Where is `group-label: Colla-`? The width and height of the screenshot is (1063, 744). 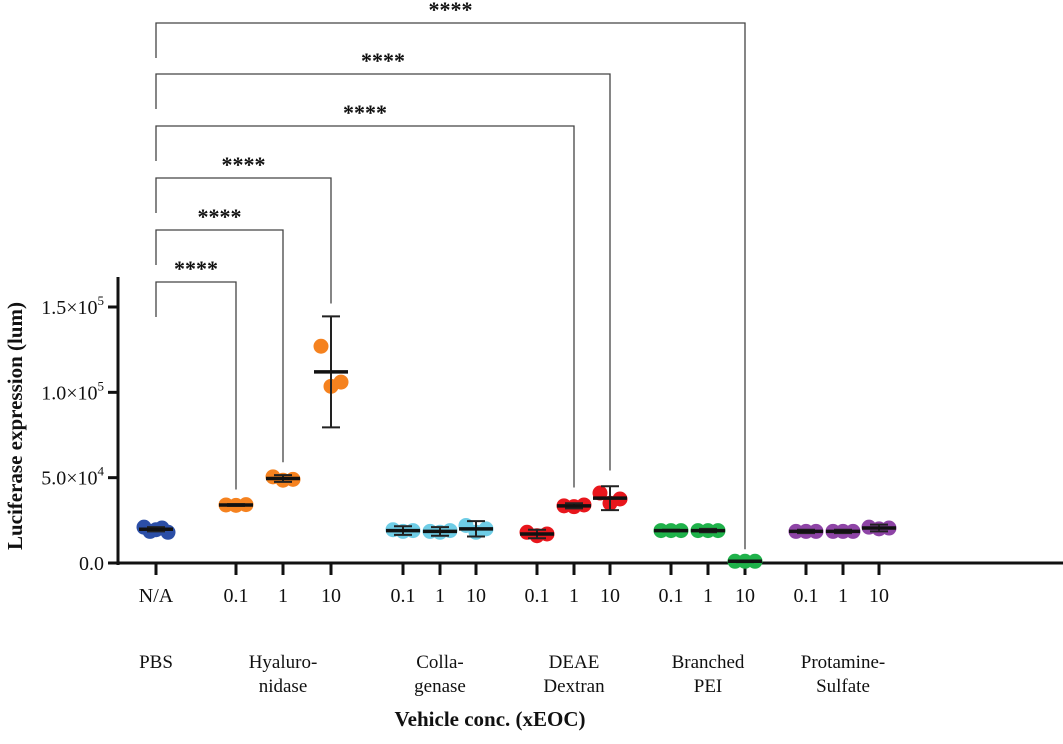 group-label: Colla- is located at coordinates (440, 662).